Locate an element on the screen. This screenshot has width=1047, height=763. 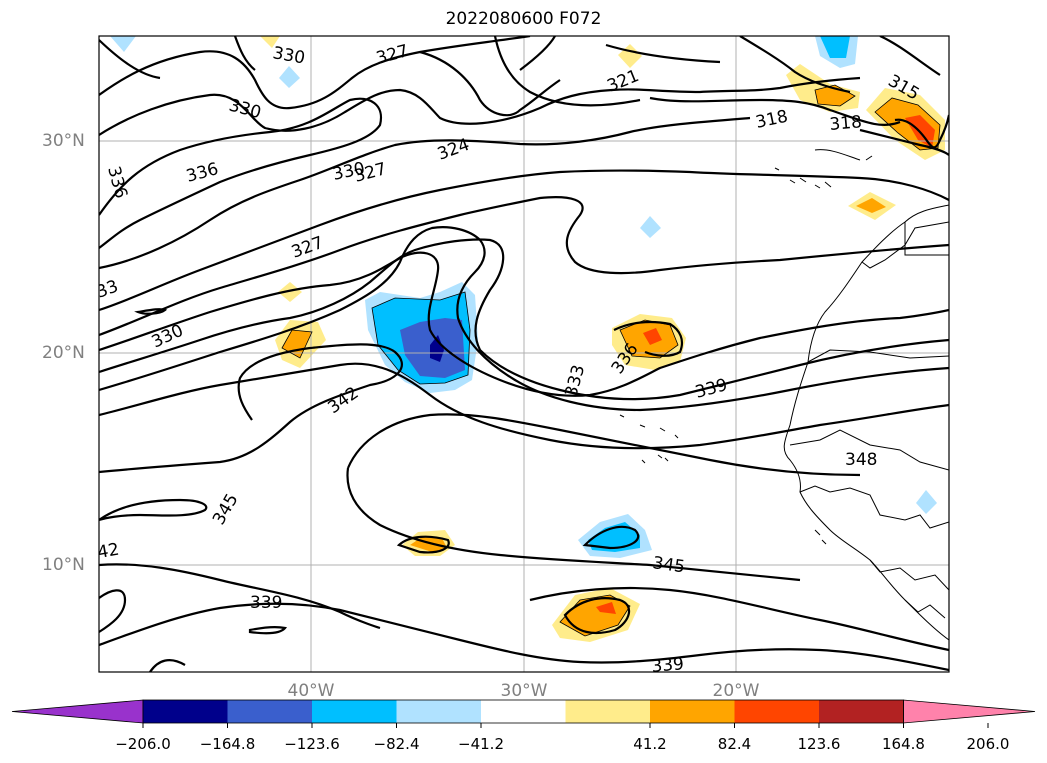
colorbar-tick-label: 41.2 is located at coordinates (650, 744).